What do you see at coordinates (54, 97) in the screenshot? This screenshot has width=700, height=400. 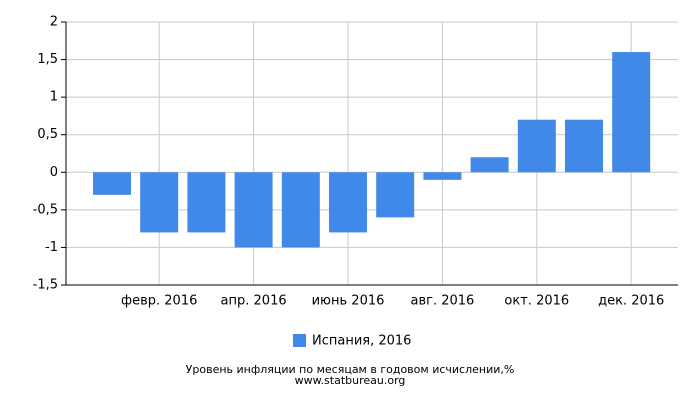 I see `y-tick-label: 1` at bounding box center [54, 97].